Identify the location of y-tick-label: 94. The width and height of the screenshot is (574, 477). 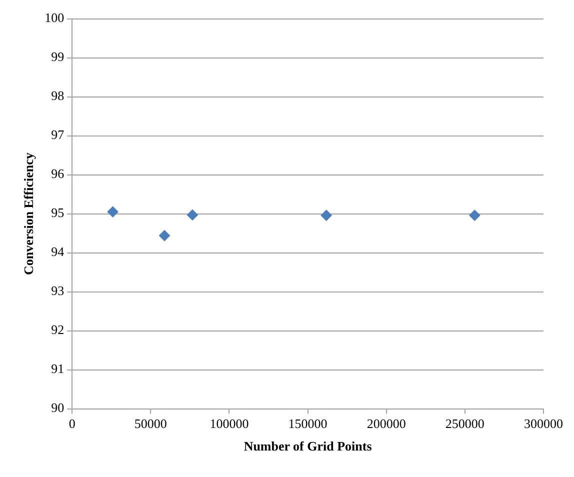
(58, 252).